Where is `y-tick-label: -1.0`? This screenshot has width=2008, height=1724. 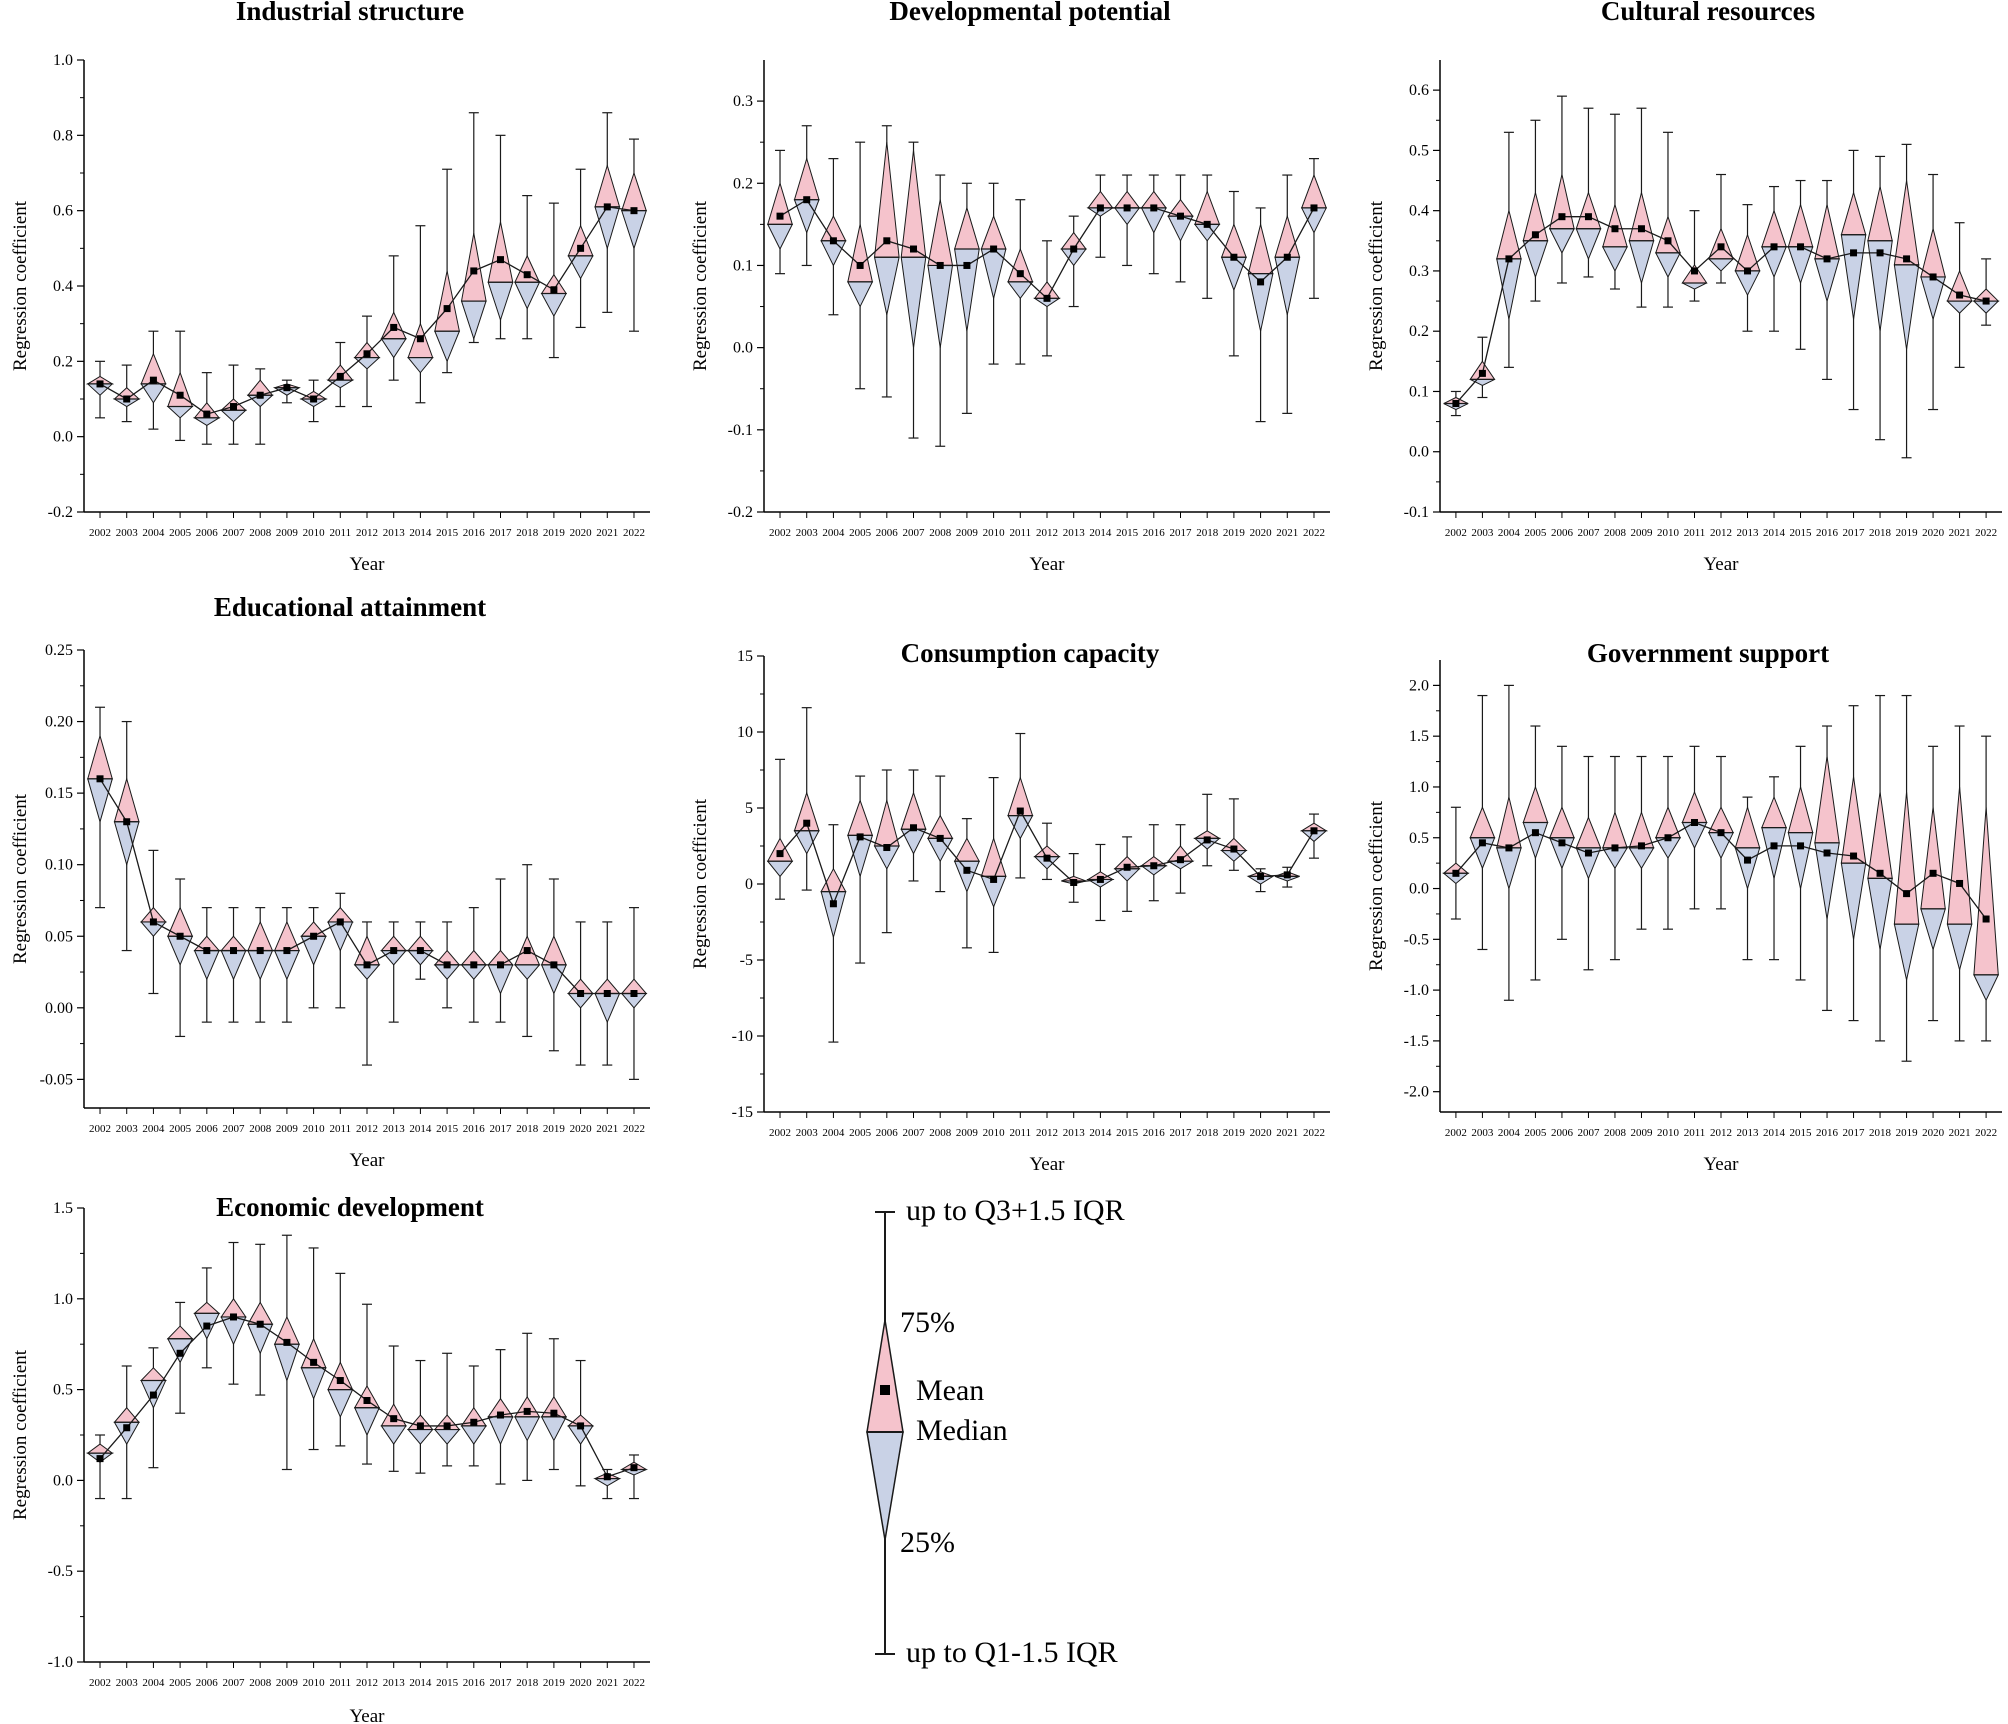
y-tick-label: -1.0 is located at coordinates (60, 1662).